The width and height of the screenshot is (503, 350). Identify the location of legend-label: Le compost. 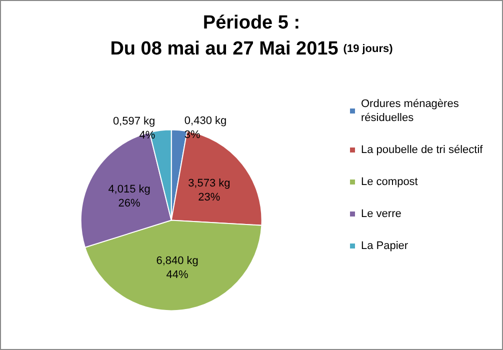
(389, 182).